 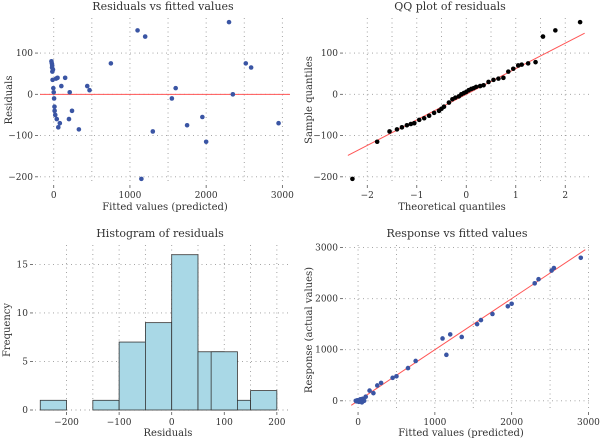 I want to click on histogram-bars, so click(x=158, y=332).